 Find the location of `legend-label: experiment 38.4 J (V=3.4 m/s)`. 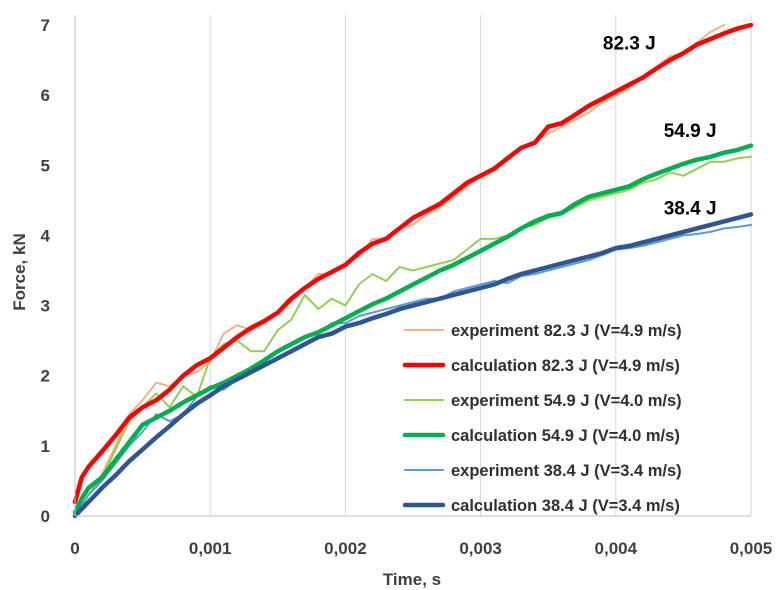

legend-label: experiment 38.4 J (V=3.4 m/s) is located at coordinates (566, 471).